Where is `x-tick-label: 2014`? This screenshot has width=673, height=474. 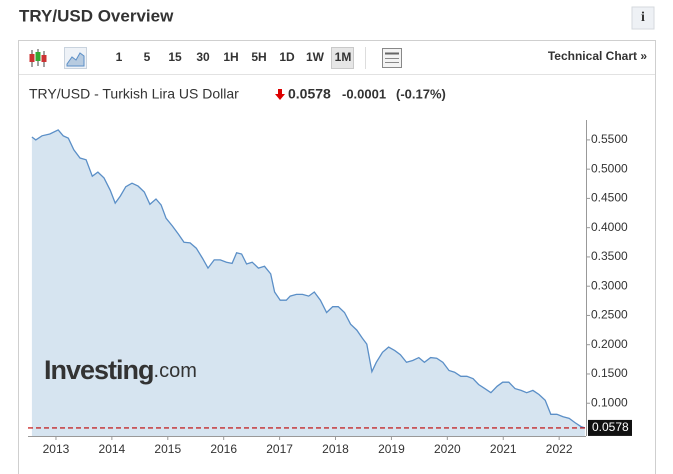
x-tick-label: 2014 is located at coordinates (112, 449).